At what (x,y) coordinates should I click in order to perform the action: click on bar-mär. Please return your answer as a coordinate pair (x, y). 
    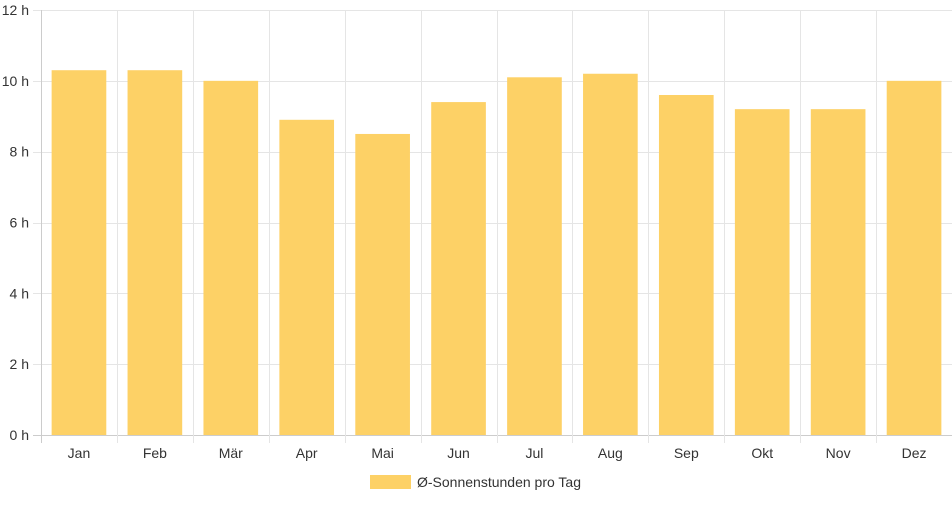
    Looking at the image, I should click on (231, 257).